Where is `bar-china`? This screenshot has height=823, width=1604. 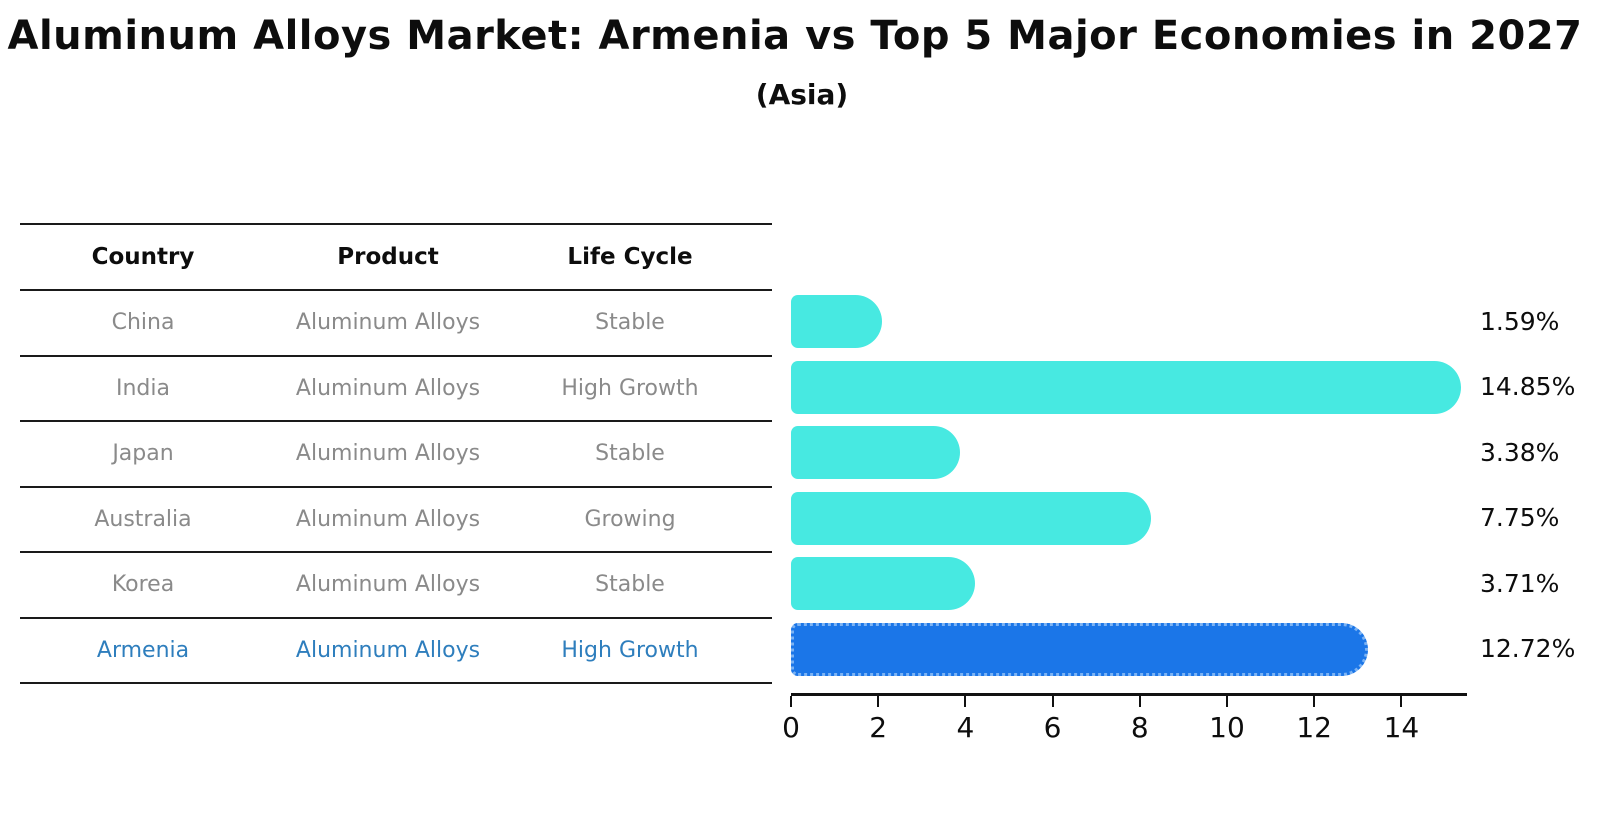 bar-china is located at coordinates (837, 322).